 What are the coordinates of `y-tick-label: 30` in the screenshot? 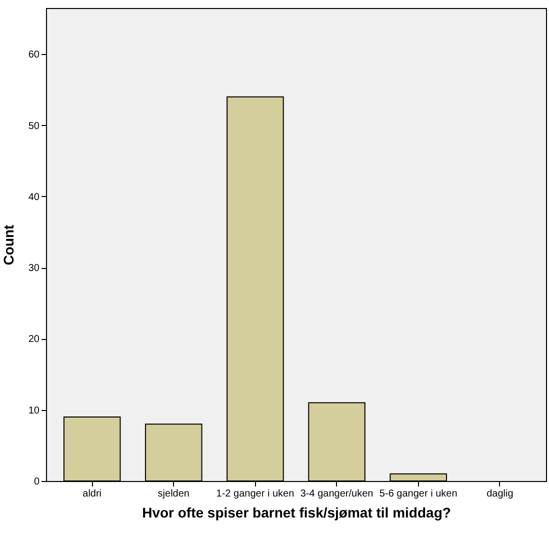 It's located at (34, 268).